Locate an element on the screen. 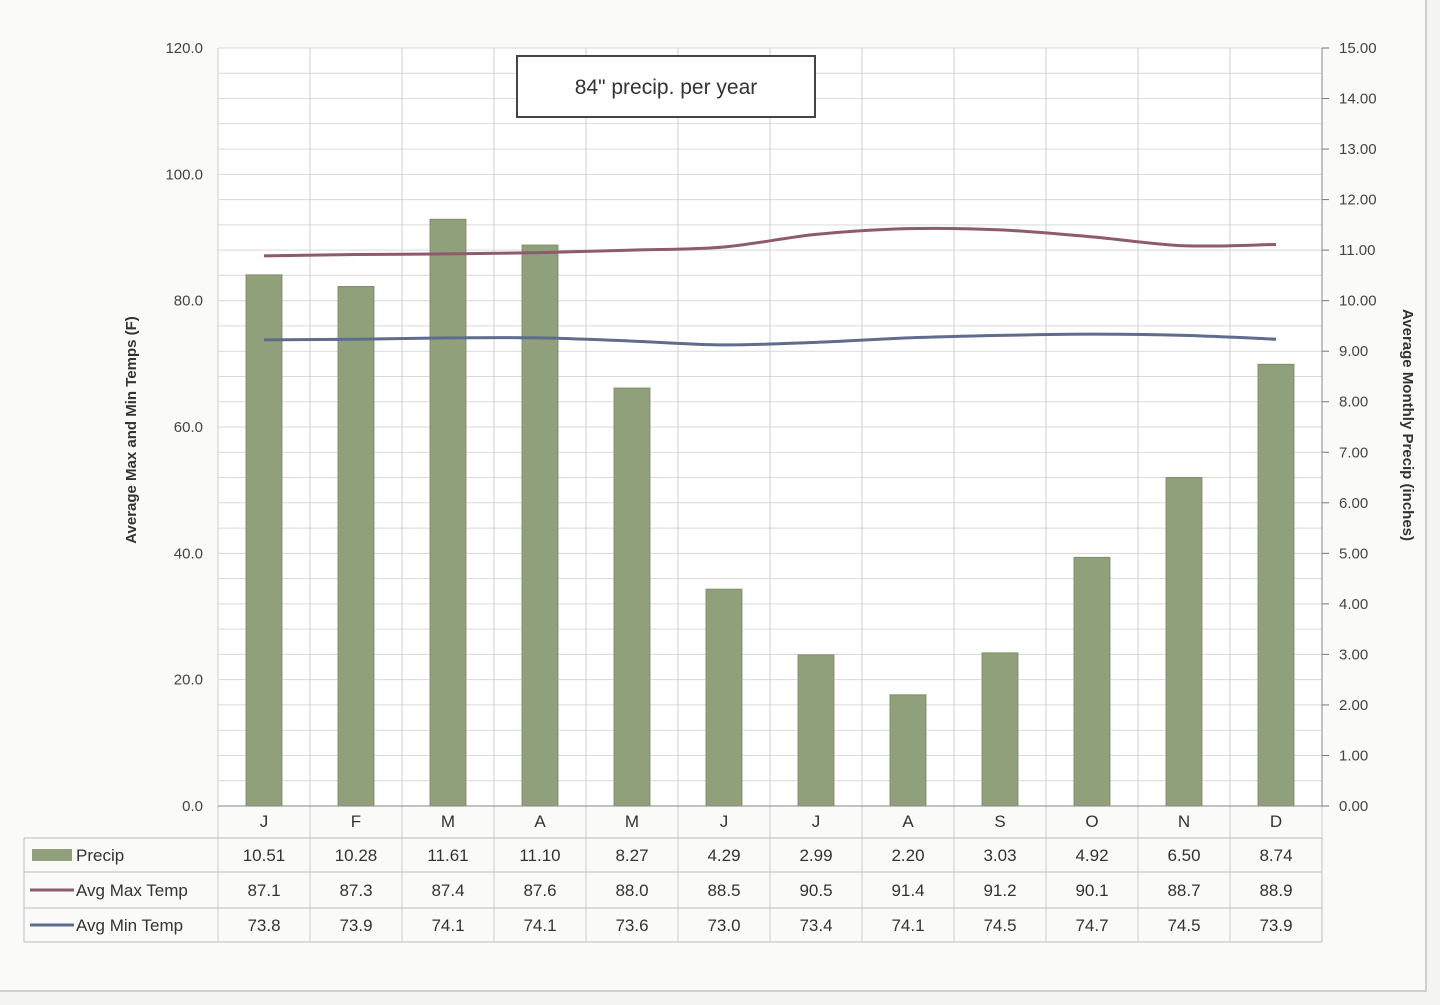  right-axis-title: Average Monthly Precip (inches) is located at coordinates (1407, 425).